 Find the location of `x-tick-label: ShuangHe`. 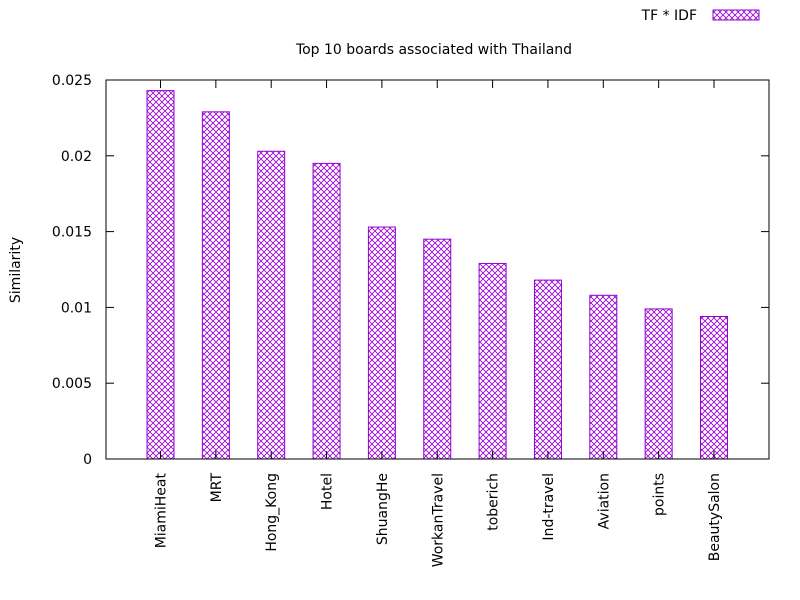

x-tick-label: ShuangHe is located at coordinates (383, 509).